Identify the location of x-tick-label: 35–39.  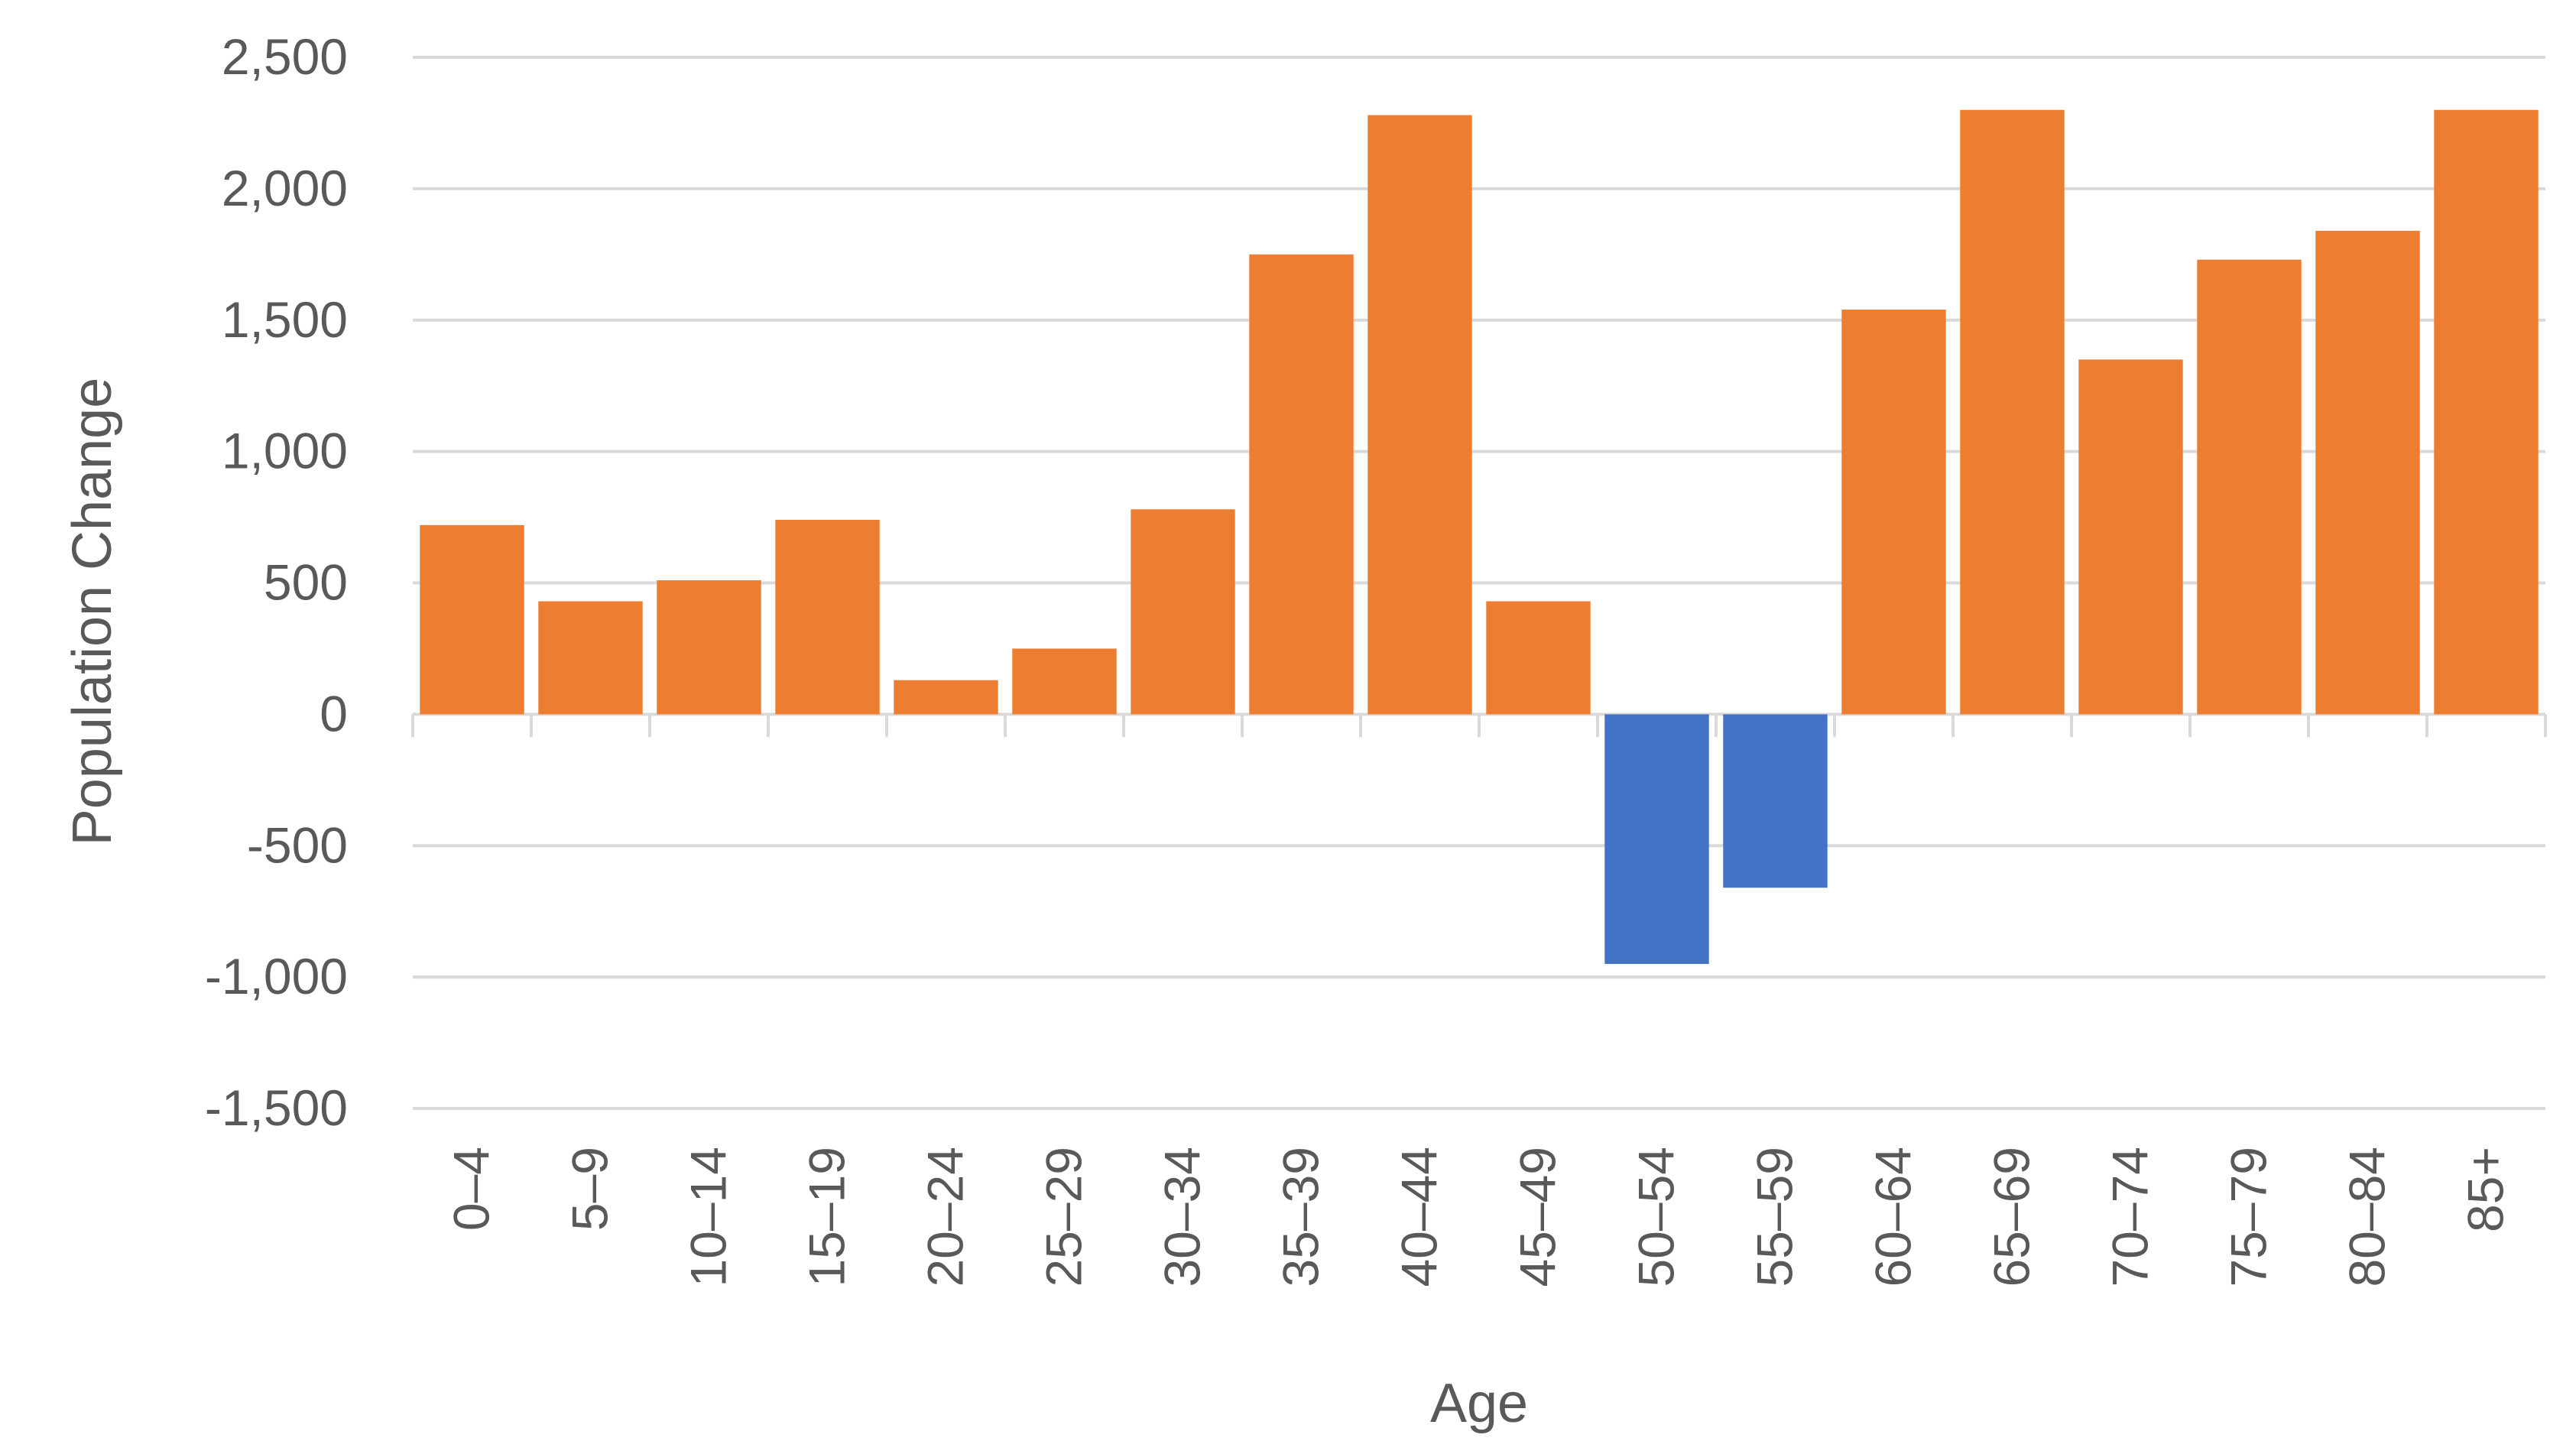
(1301, 1217).